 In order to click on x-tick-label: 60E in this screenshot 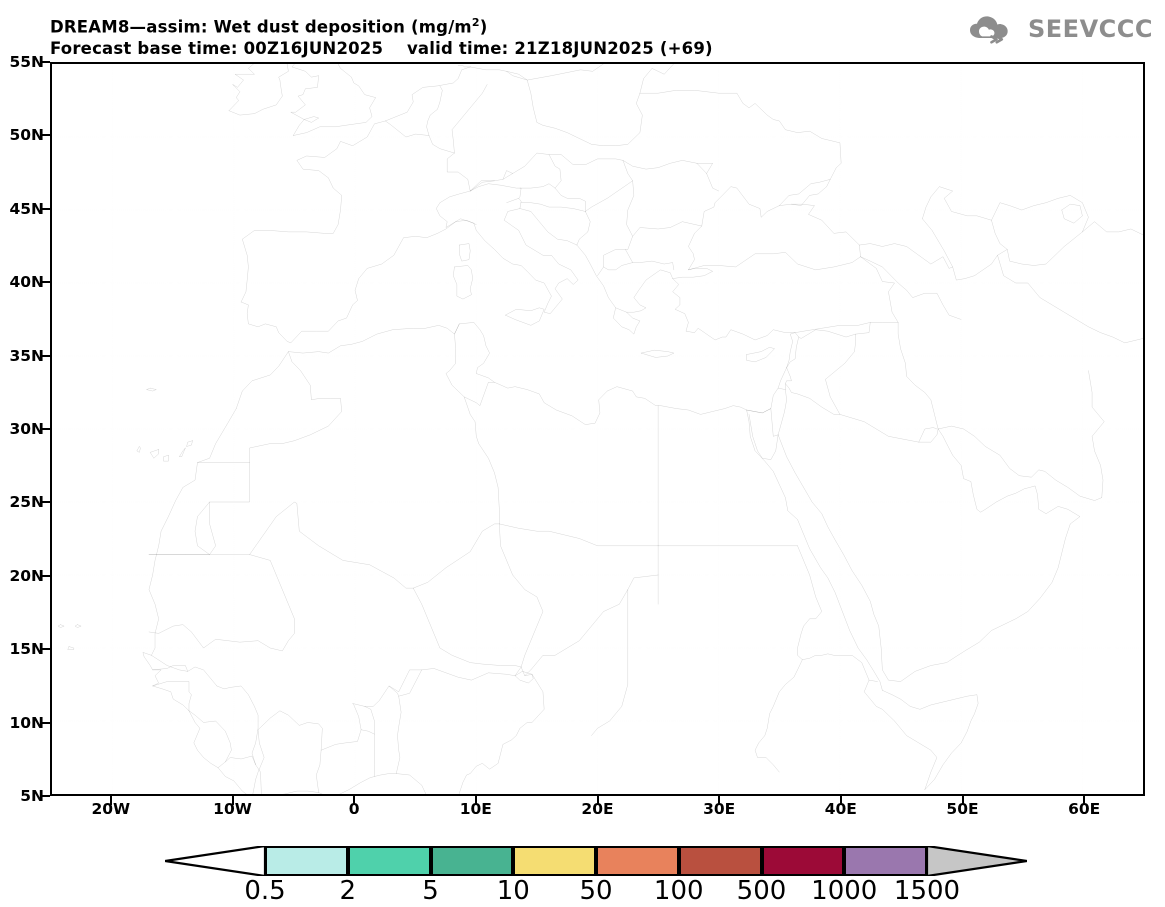, I will do `click(1084, 809)`.